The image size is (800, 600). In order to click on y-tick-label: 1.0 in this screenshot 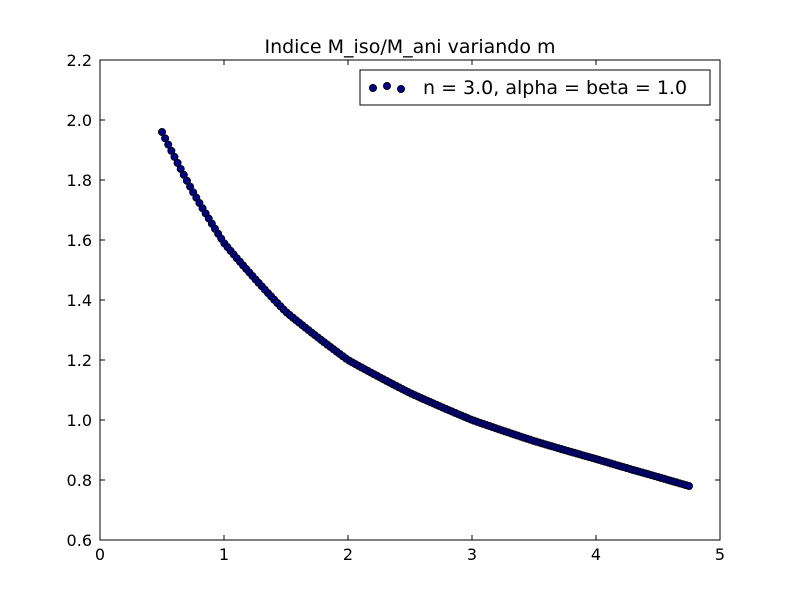, I will do `click(79, 420)`.